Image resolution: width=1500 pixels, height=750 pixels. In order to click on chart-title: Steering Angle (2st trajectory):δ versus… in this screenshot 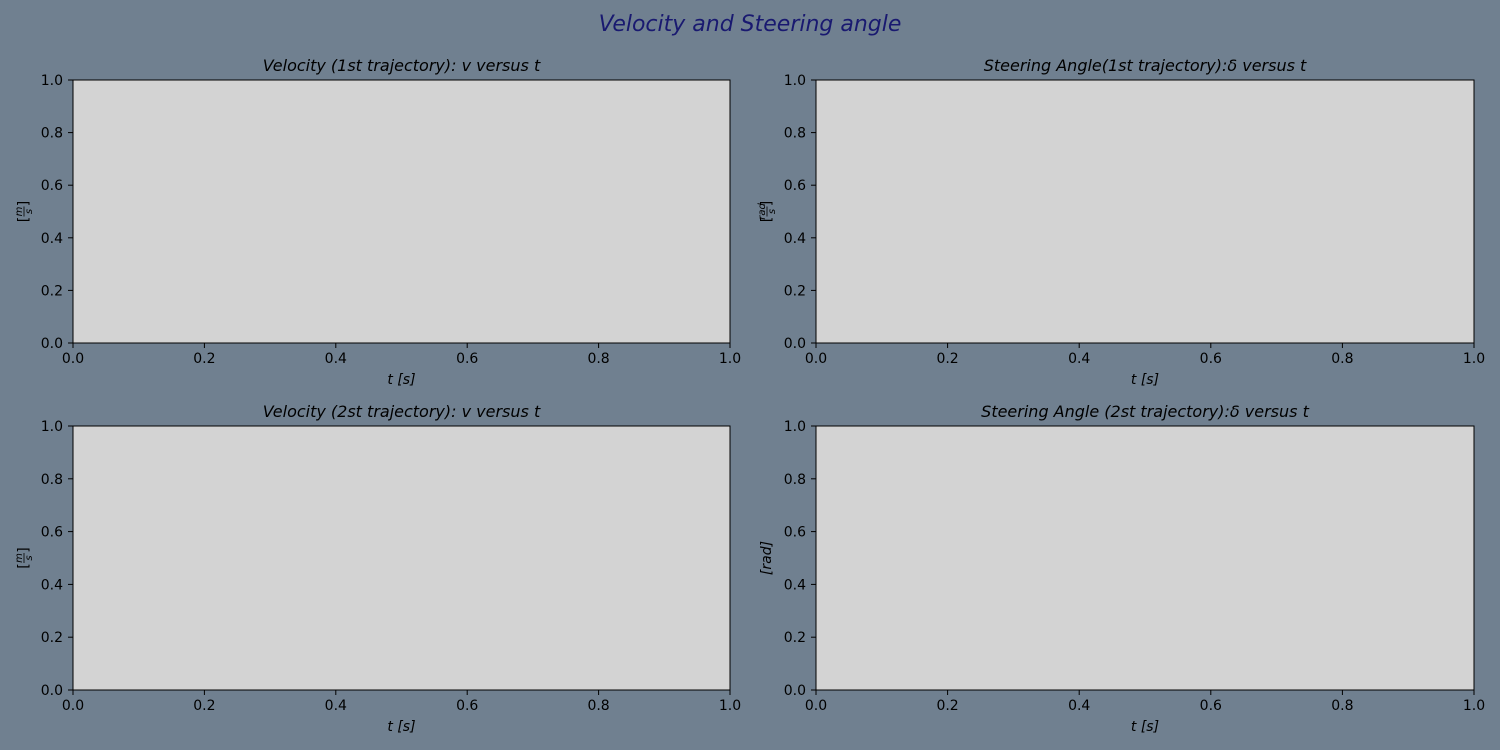, I will do `click(1145, 411)`.